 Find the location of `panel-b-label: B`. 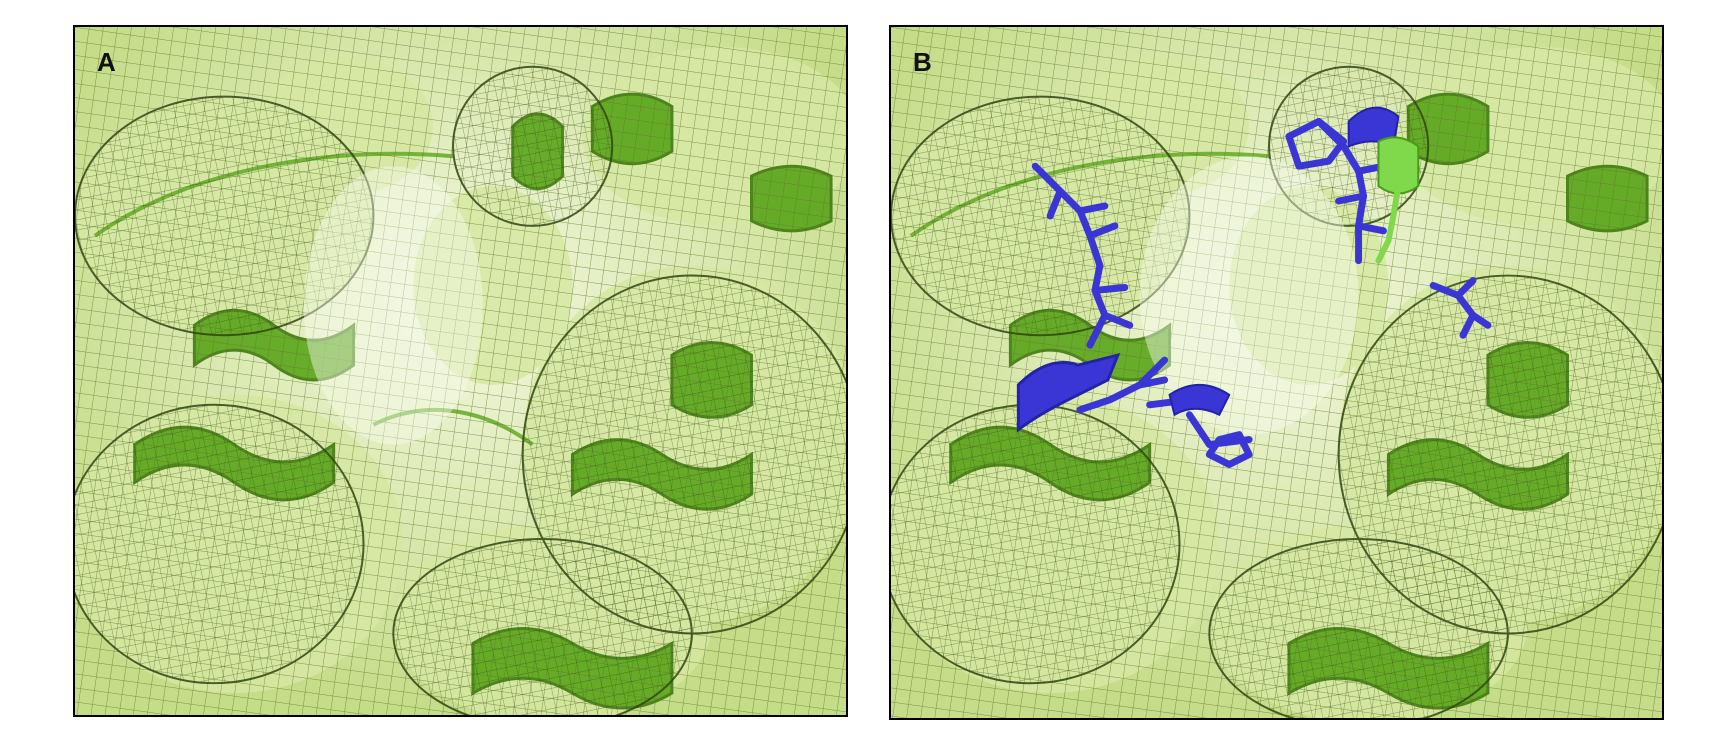

panel-b-label: B is located at coordinates (922, 62).